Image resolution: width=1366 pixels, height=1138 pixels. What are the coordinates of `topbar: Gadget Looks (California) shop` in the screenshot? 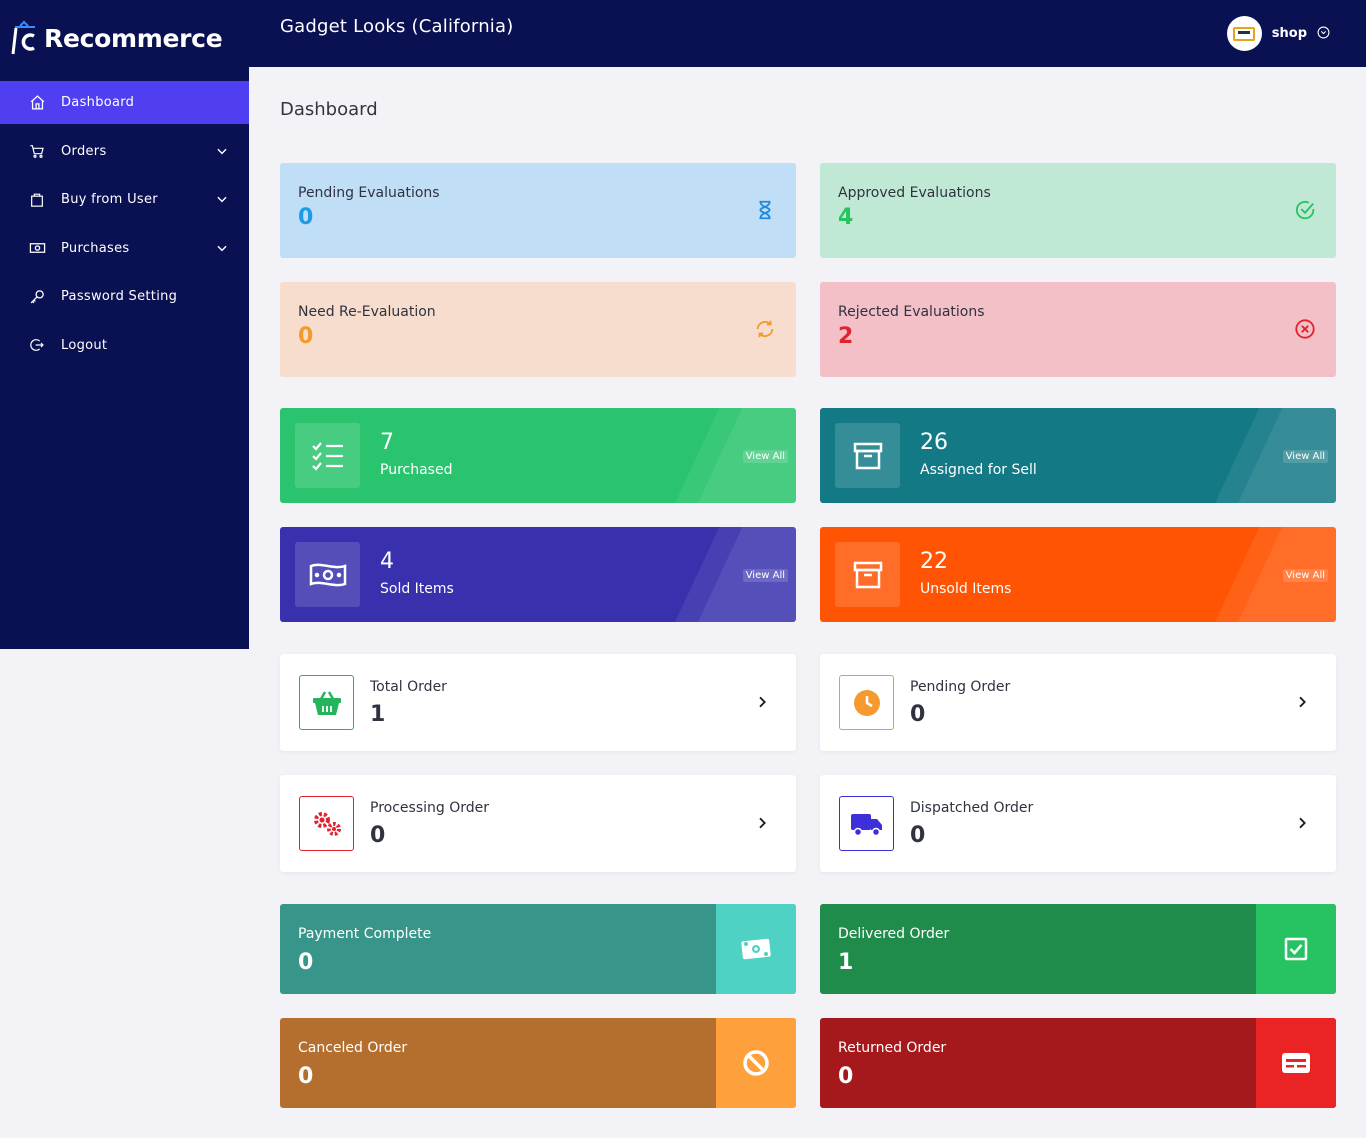 It's located at (807, 33).